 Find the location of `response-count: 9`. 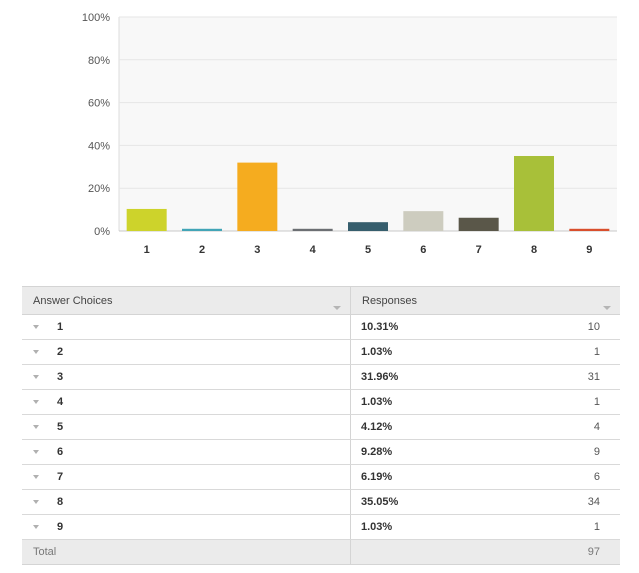

response-count: 9 is located at coordinates (596, 452).